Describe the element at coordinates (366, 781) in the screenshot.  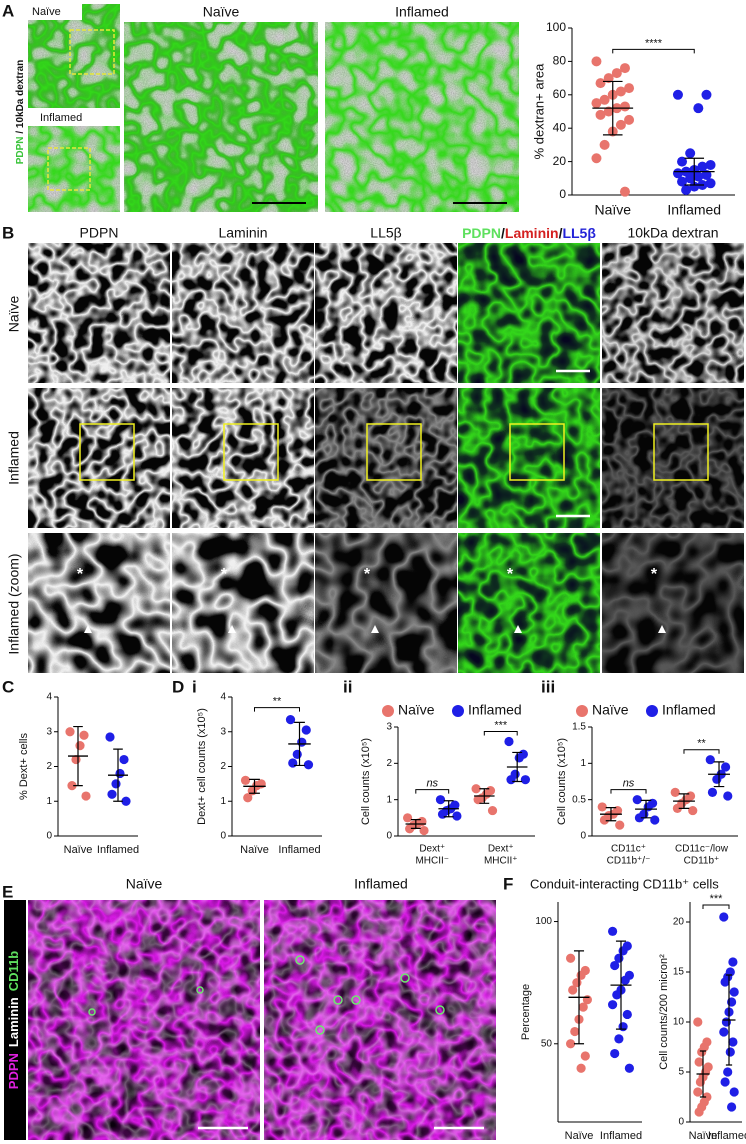
I see `y-axis-label: Cell counts (x10⁵)` at that location.